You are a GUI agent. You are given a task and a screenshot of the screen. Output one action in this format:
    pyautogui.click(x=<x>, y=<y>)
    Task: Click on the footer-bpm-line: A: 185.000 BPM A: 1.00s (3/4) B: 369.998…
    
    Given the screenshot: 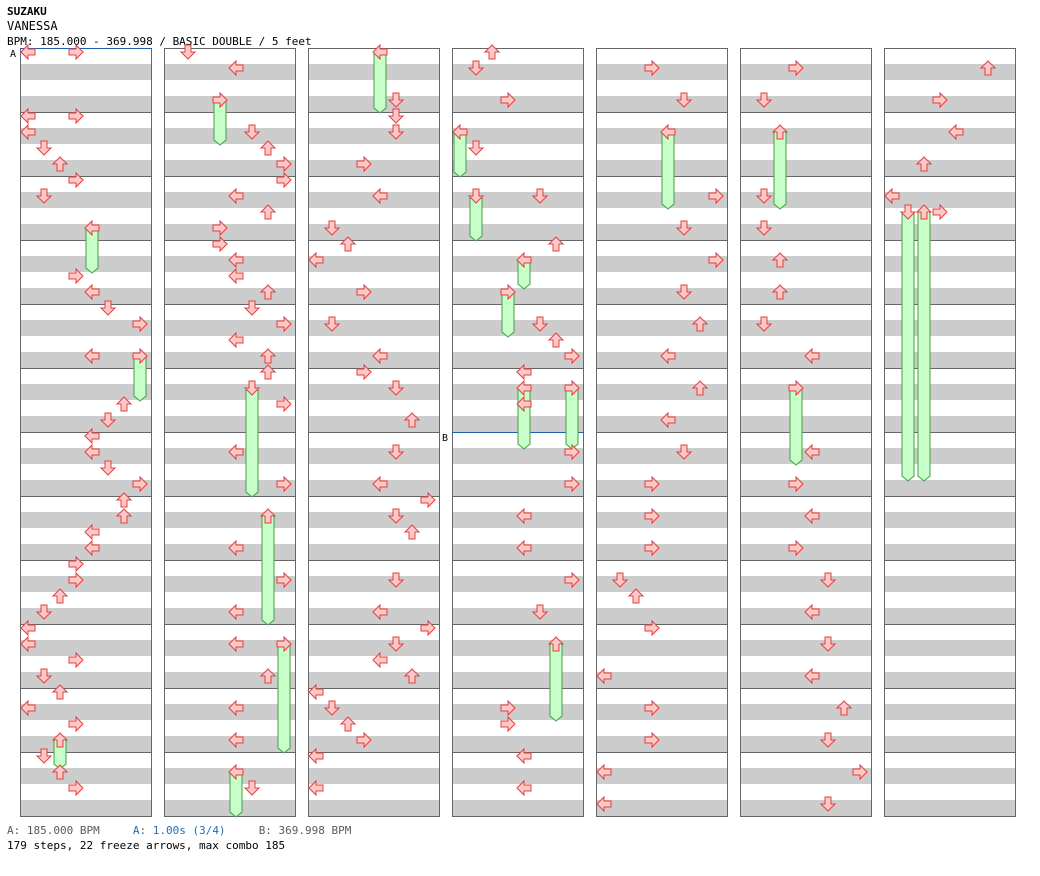 What is the action you would take?
    pyautogui.click(x=179, y=830)
    